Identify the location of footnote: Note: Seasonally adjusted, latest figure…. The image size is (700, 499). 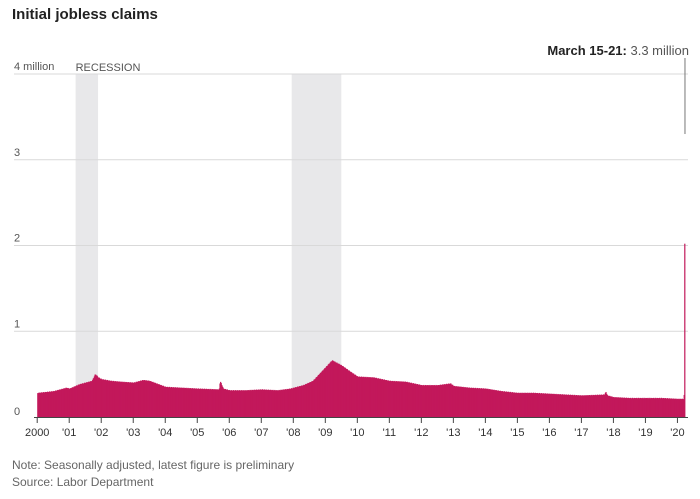
(153, 474).